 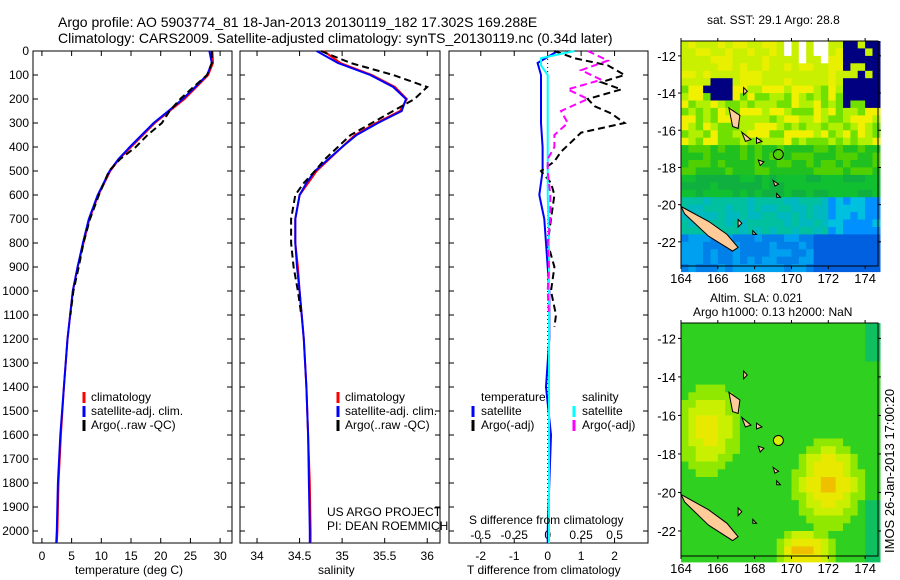 What do you see at coordinates (773, 312) in the screenshot?
I see `sla-map-subtitle: Argo h1000: 0.13 h2000: NaN` at bounding box center [773, 312].